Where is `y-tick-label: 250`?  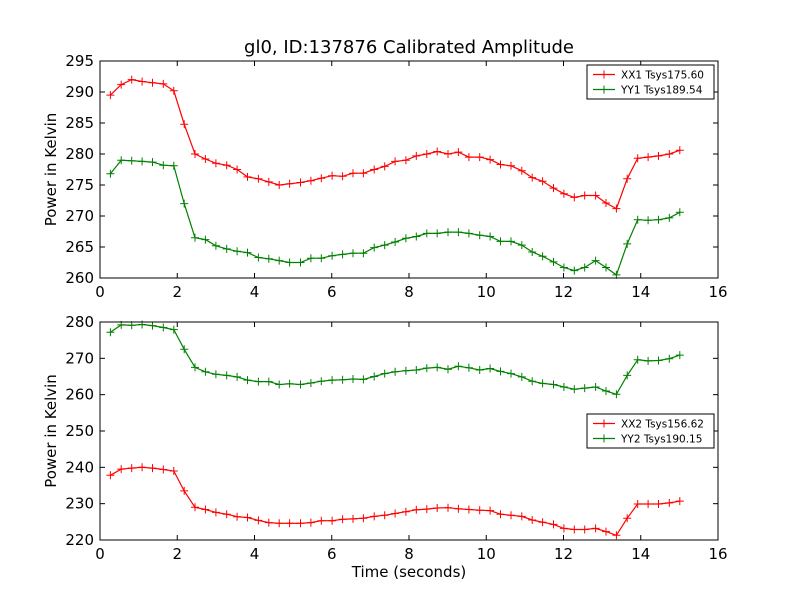
y-tick-label: 250 is located at coordinates (79, 431).